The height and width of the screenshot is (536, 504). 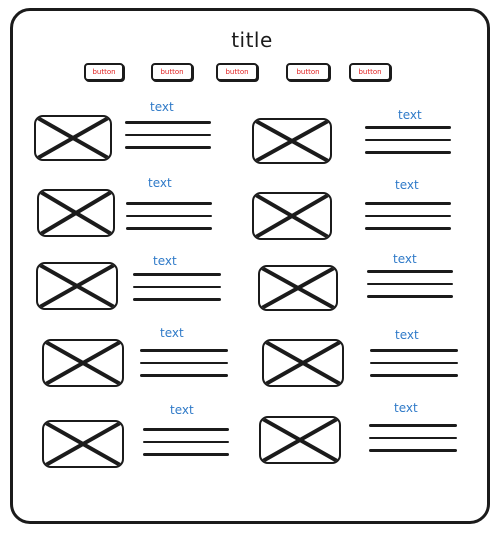 I want to click on page-title: title, so click(x=252, y=40).